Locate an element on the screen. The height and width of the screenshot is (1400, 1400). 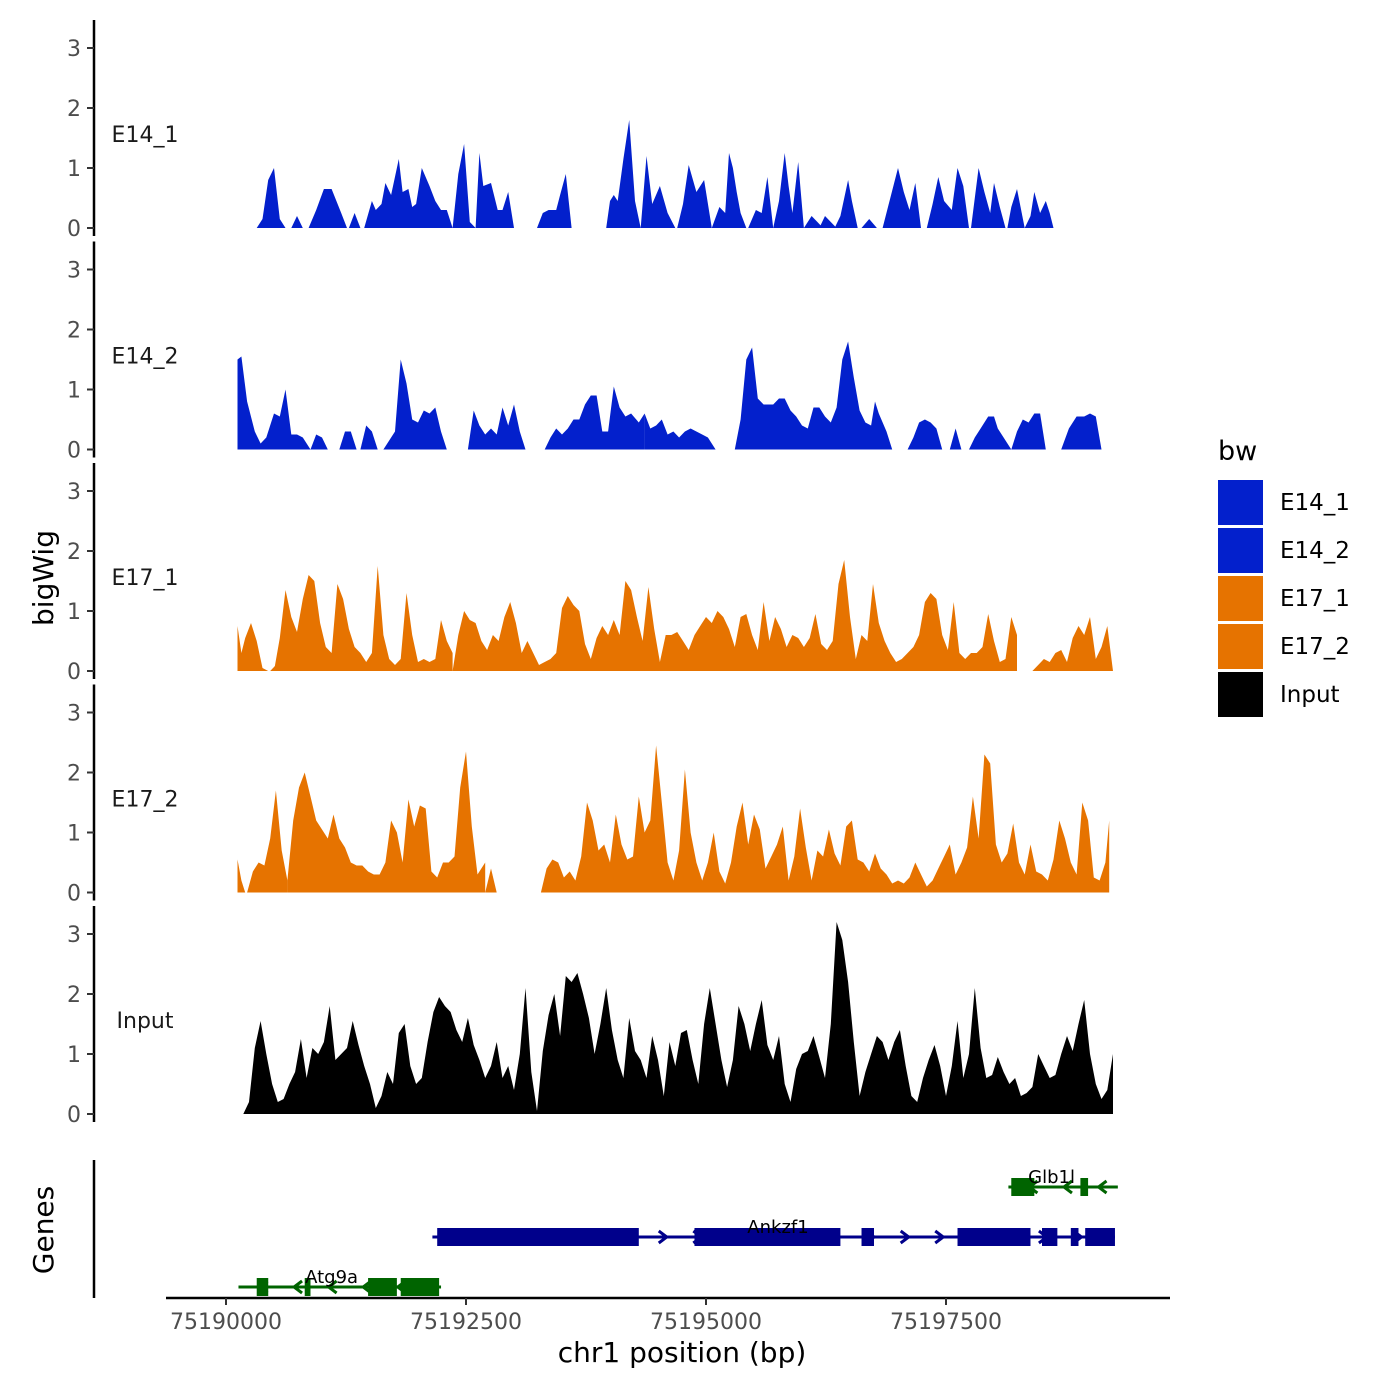
track-e14-2: 0 1 2 3 E14_2 is located at coordinates (584, 352).